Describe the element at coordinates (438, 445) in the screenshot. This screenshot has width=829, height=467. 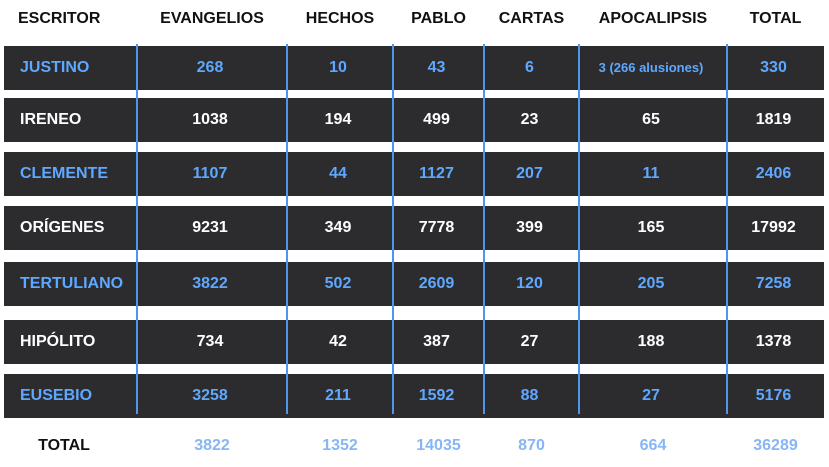
I see `total-pablo: 14035` at that location.